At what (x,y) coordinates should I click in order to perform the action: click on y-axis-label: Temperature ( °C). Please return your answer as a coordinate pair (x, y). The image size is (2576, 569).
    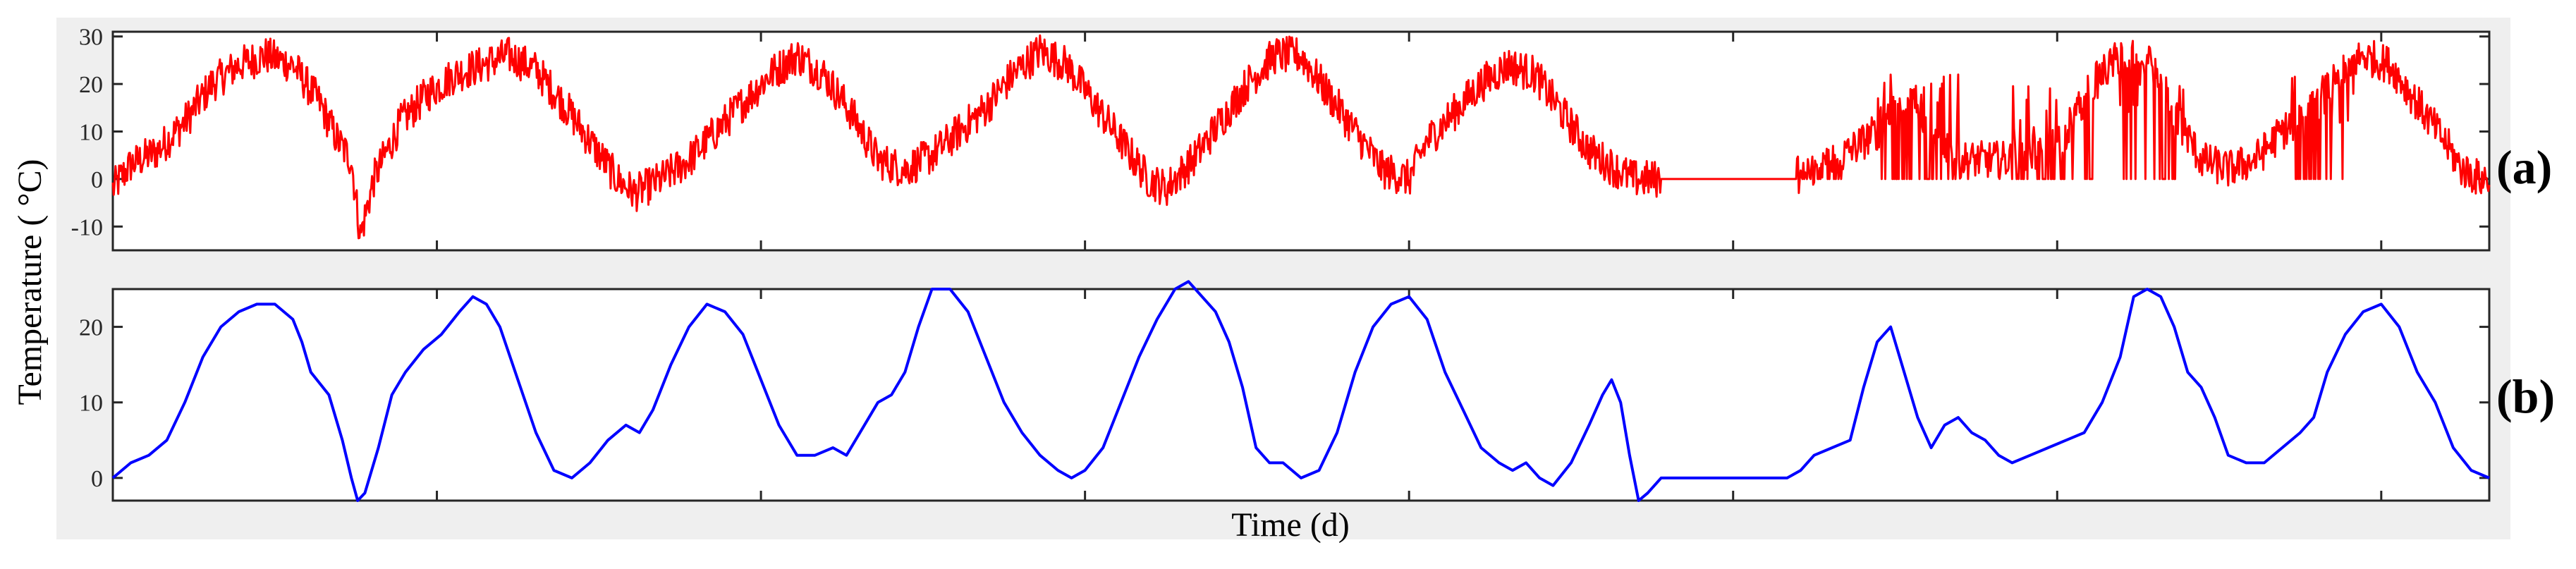
    Looking at the image, I should click on (30, 282).